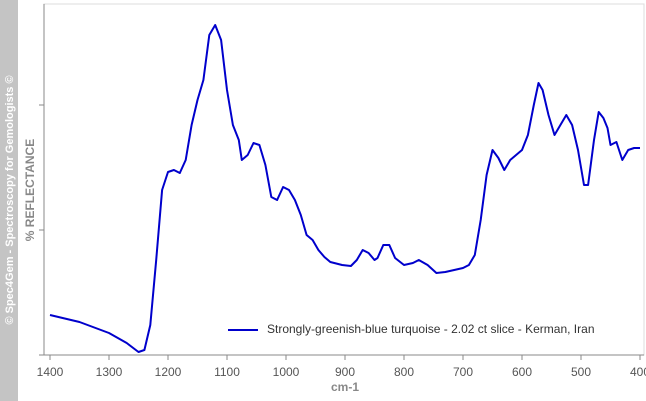 This screenshot has width=646, height=401. What do you see at coordinates (30, 190) in the screenshot?
I see `y-axis-label: % REFLECTANCE` at bounding box center [30, 190].